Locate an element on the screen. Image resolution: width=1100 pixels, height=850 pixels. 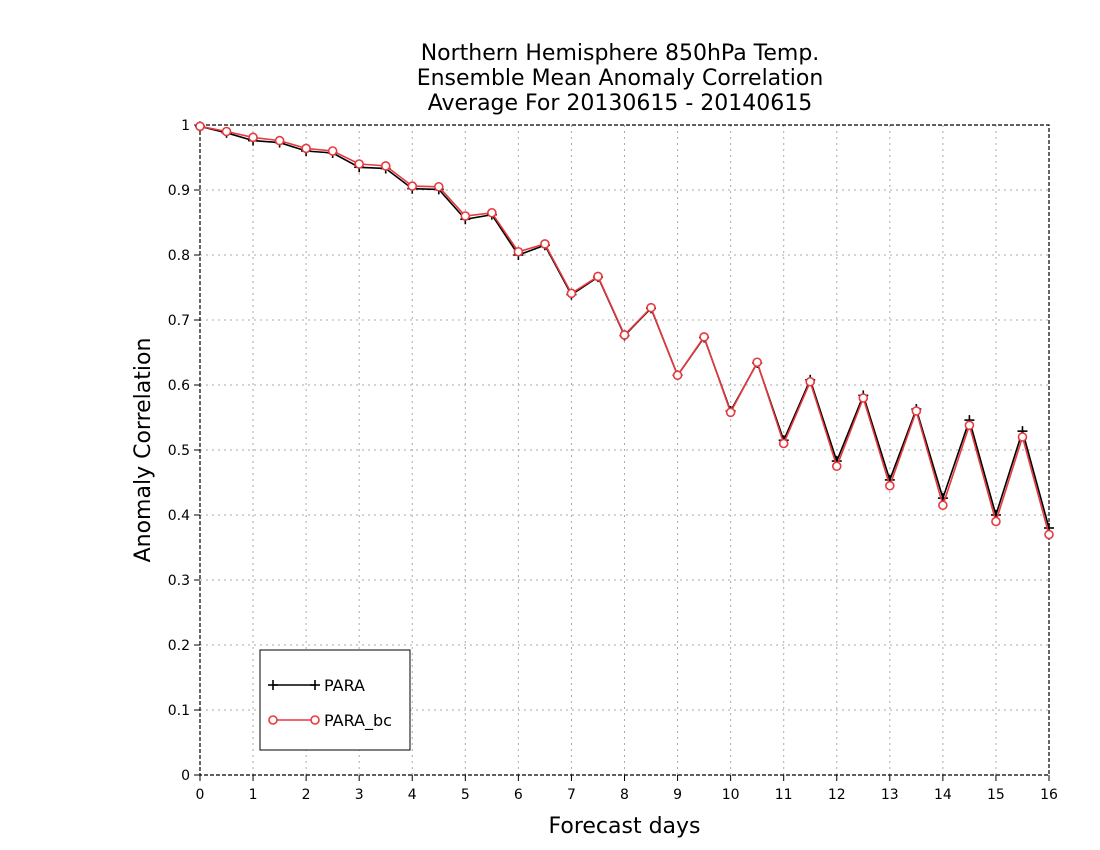
x-tick-label: 9 is located at coordinates (677, 795).